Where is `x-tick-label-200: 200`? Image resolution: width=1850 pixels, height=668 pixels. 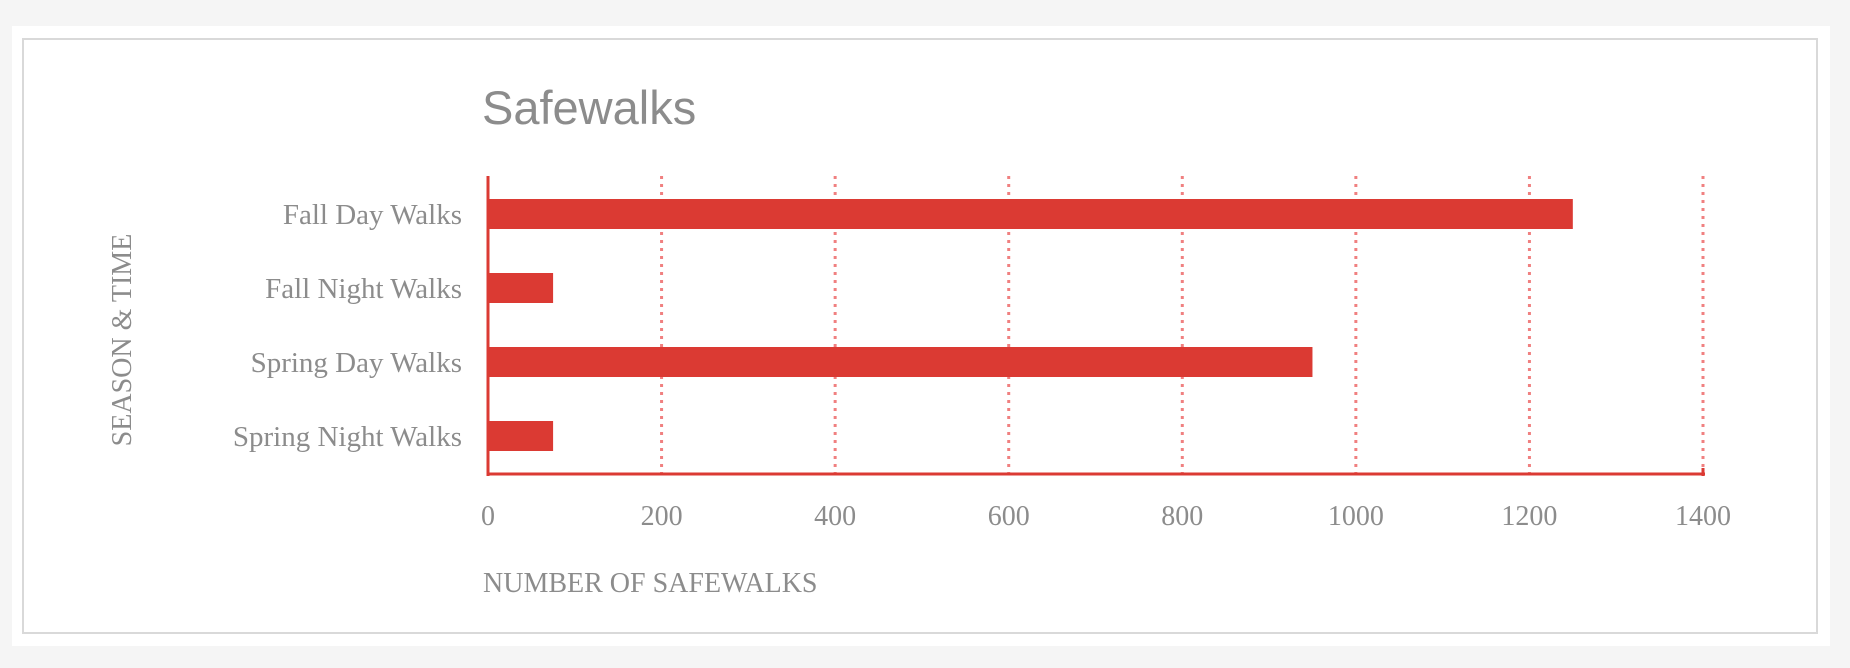
x-tick-label-200: 200 is located at coordinates (662, 516).